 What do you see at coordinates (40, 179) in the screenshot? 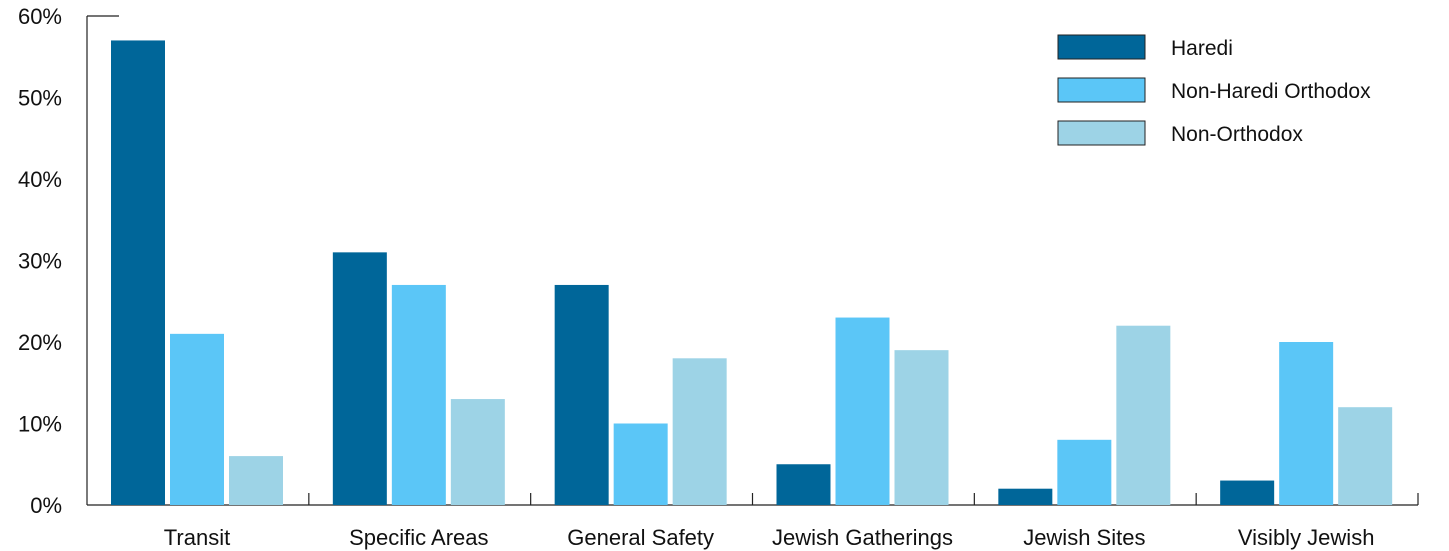
I see `y-tick-label: 40%` at bounding box center [40, 179].